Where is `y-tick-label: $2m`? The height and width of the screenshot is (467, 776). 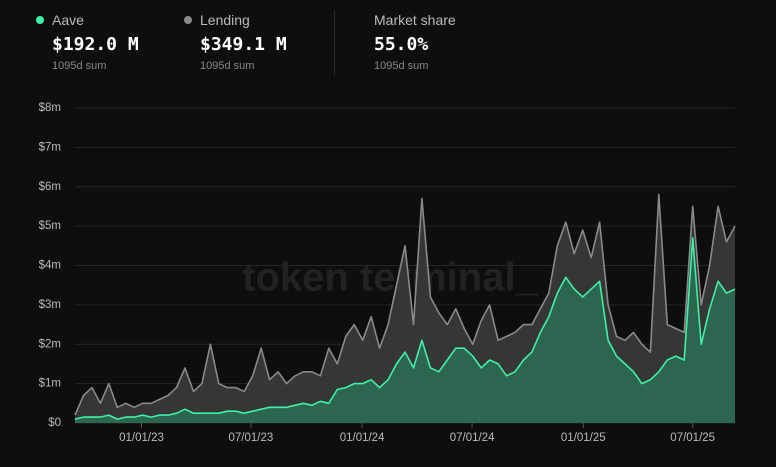
y-tick-label: $2m is located at coordinates (50, 344).